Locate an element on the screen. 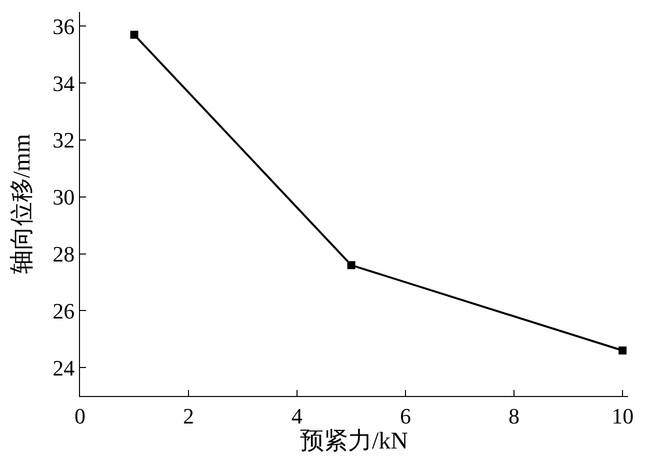  x-tick-label: 8 is located at coordinates (514, 415).